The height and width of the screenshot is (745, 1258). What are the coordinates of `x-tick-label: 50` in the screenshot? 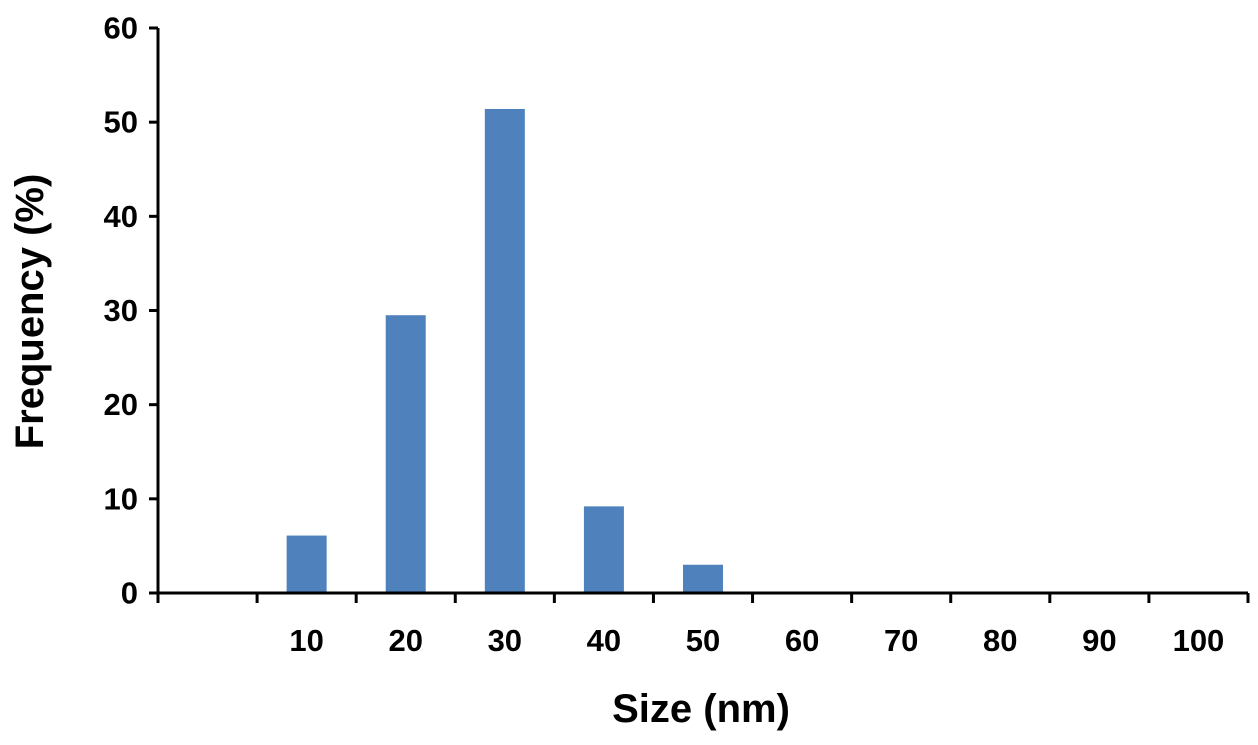 It's located at (703, 640).